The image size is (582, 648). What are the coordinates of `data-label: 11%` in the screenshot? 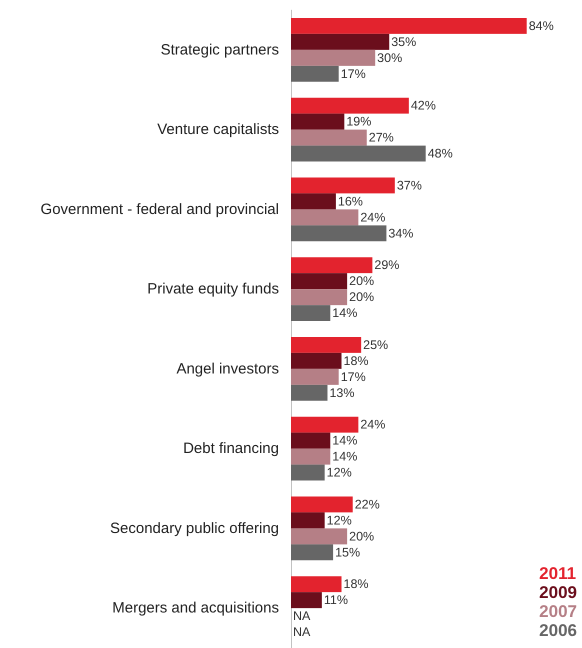 It's located at (336, 600).